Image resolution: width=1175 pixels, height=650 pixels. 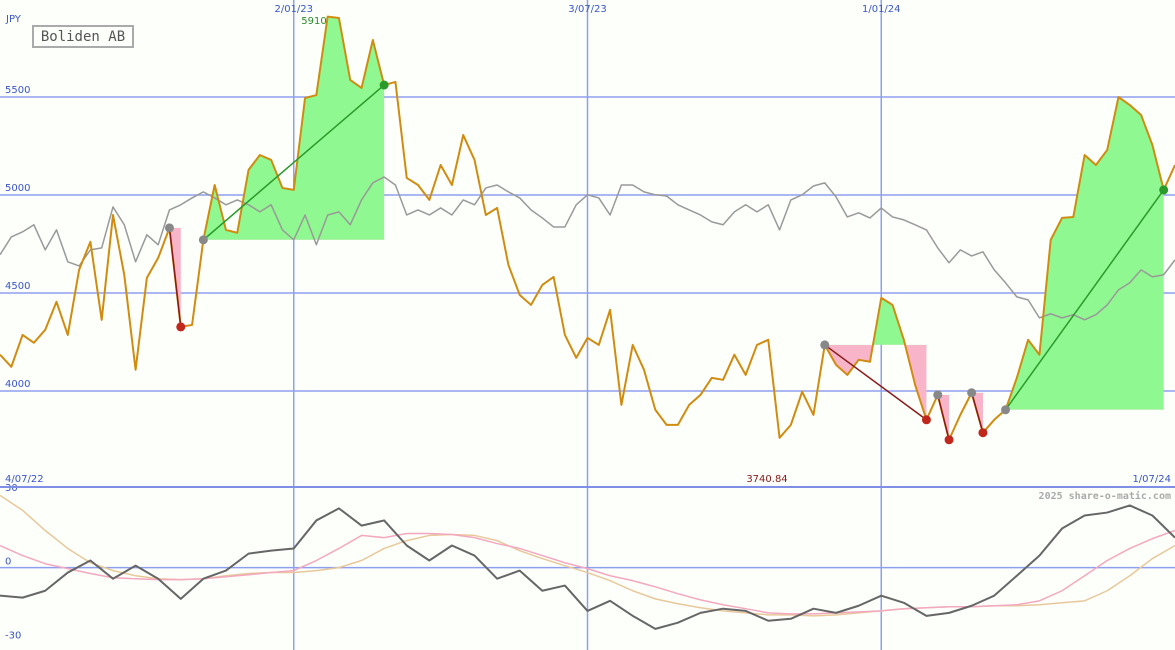 I want to click on x-tick-label: 1/07/24, so click(x=1151, y=479).